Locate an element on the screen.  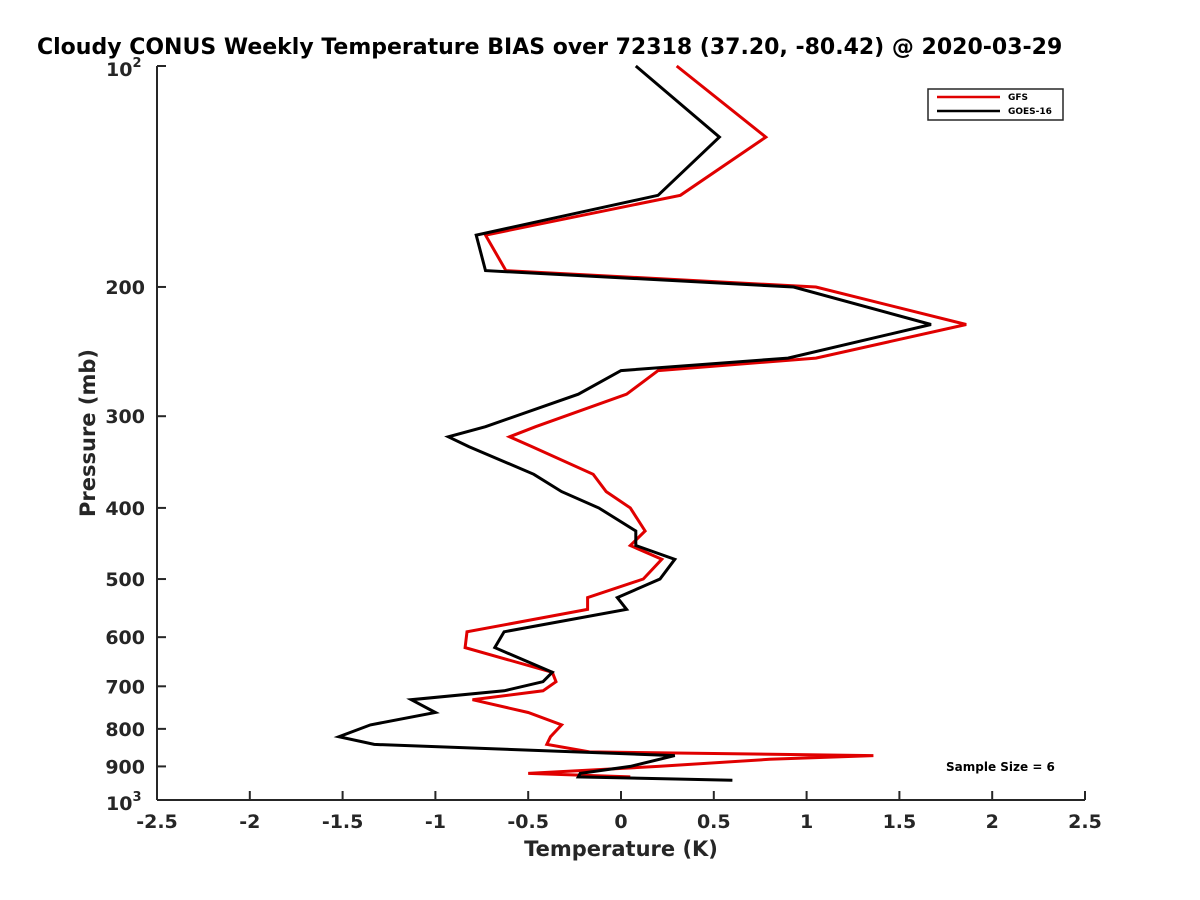
y-tick-label: 600 is located at coordinates (125, 638).